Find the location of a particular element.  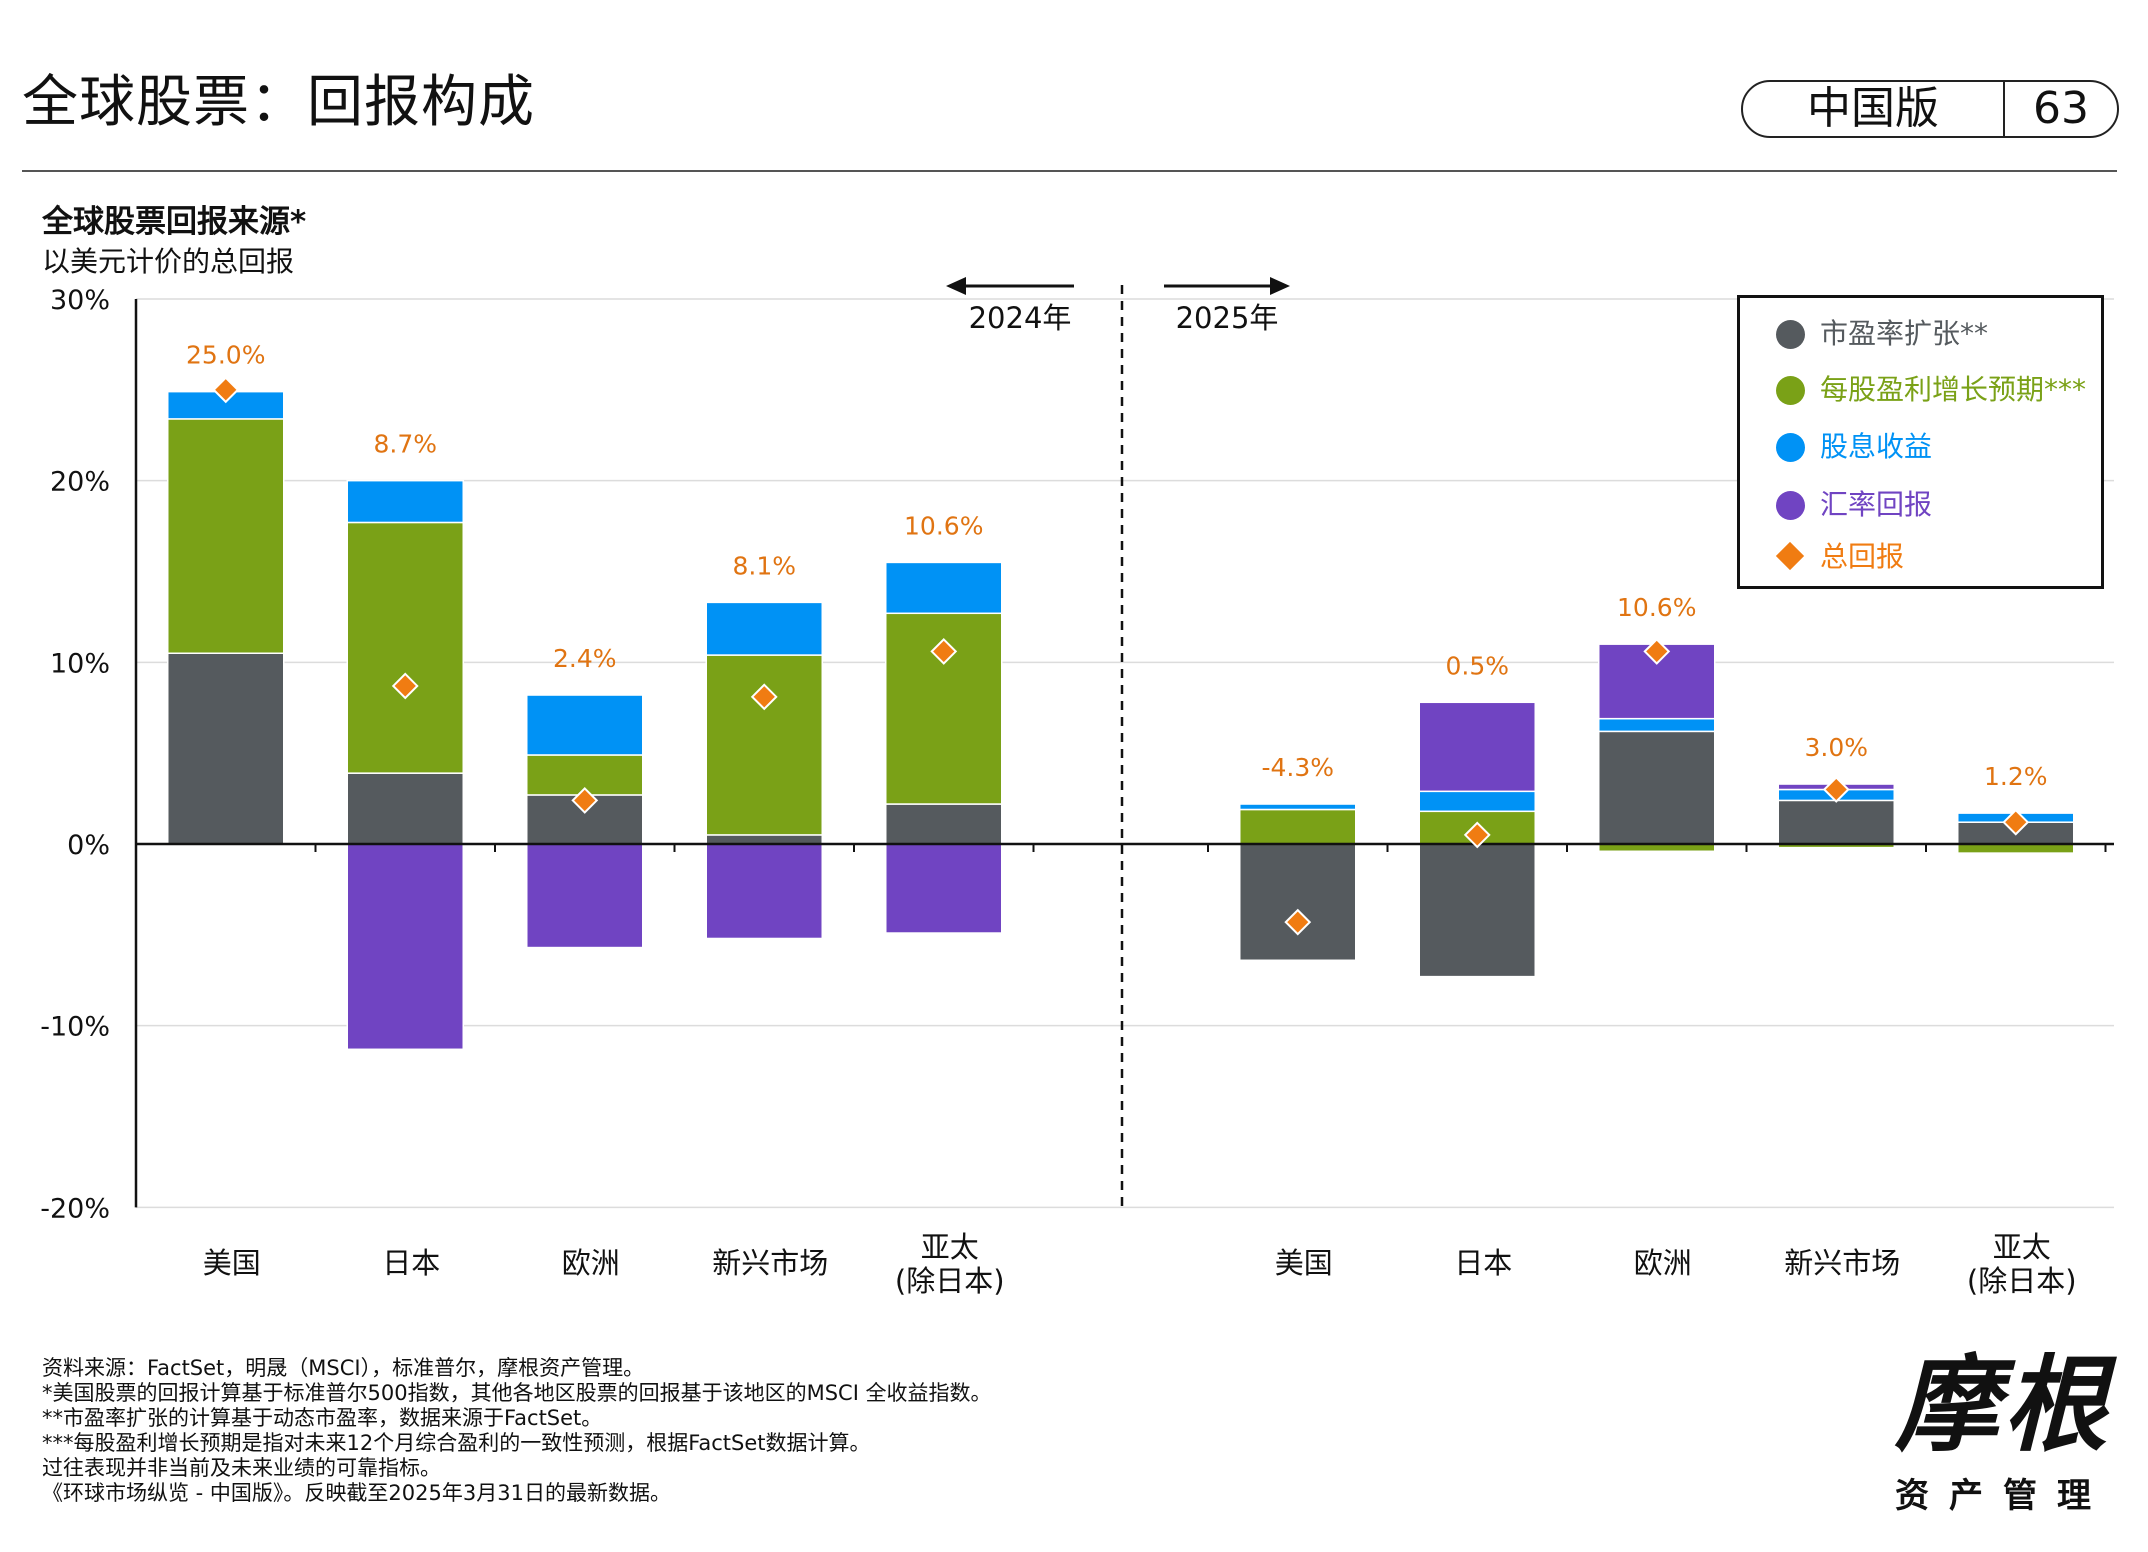

footnote-line: 《环球市场纵览 - 中国版》。反映截至2025年3月31日的最新数据。 is located at coordinates (356, 1493).